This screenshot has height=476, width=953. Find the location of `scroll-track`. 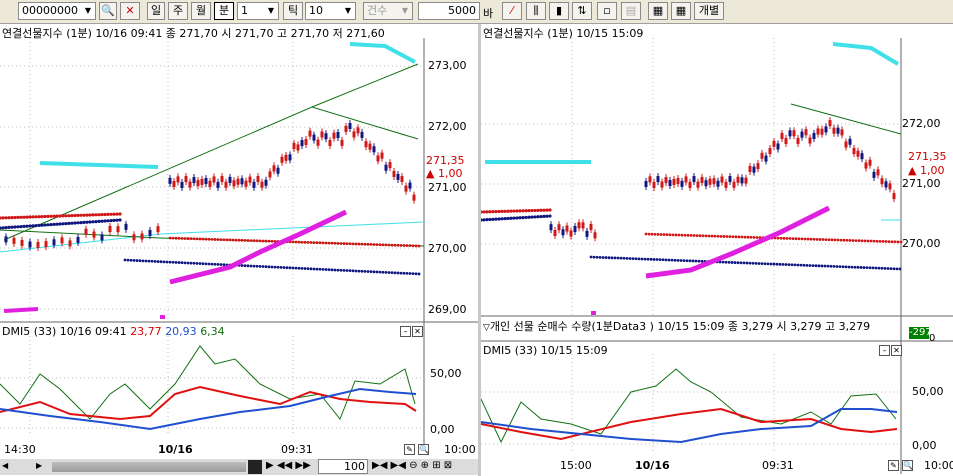

scroll-track is located at coordinates (149, 467).